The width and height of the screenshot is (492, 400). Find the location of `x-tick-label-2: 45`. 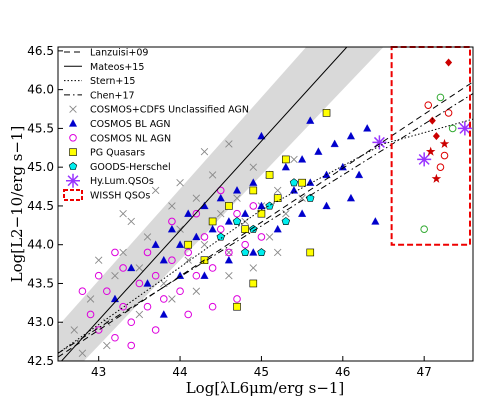

x-tick-label-2: 45 is located at coordinates (261, 372).